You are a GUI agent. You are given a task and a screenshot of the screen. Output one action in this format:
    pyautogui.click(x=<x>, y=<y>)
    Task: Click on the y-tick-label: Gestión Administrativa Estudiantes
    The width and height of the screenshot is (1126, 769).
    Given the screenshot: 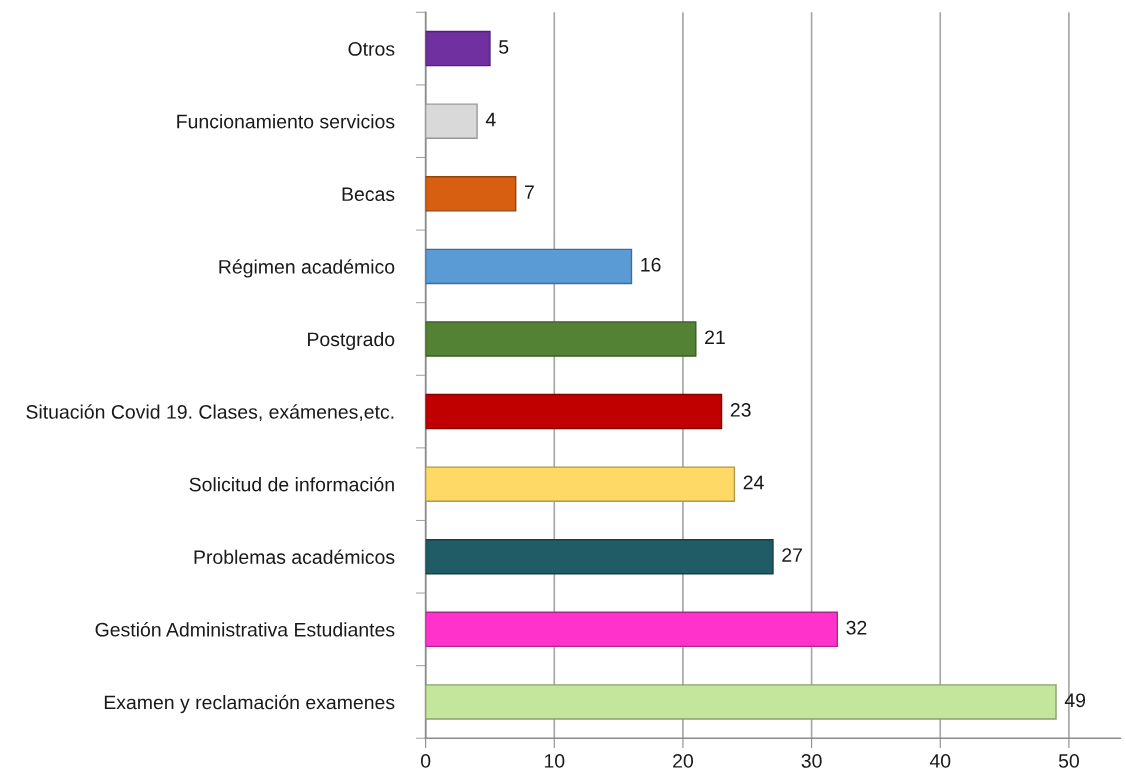 What is the action you would take?
    pyautogui.click(x=245, y=629)
    